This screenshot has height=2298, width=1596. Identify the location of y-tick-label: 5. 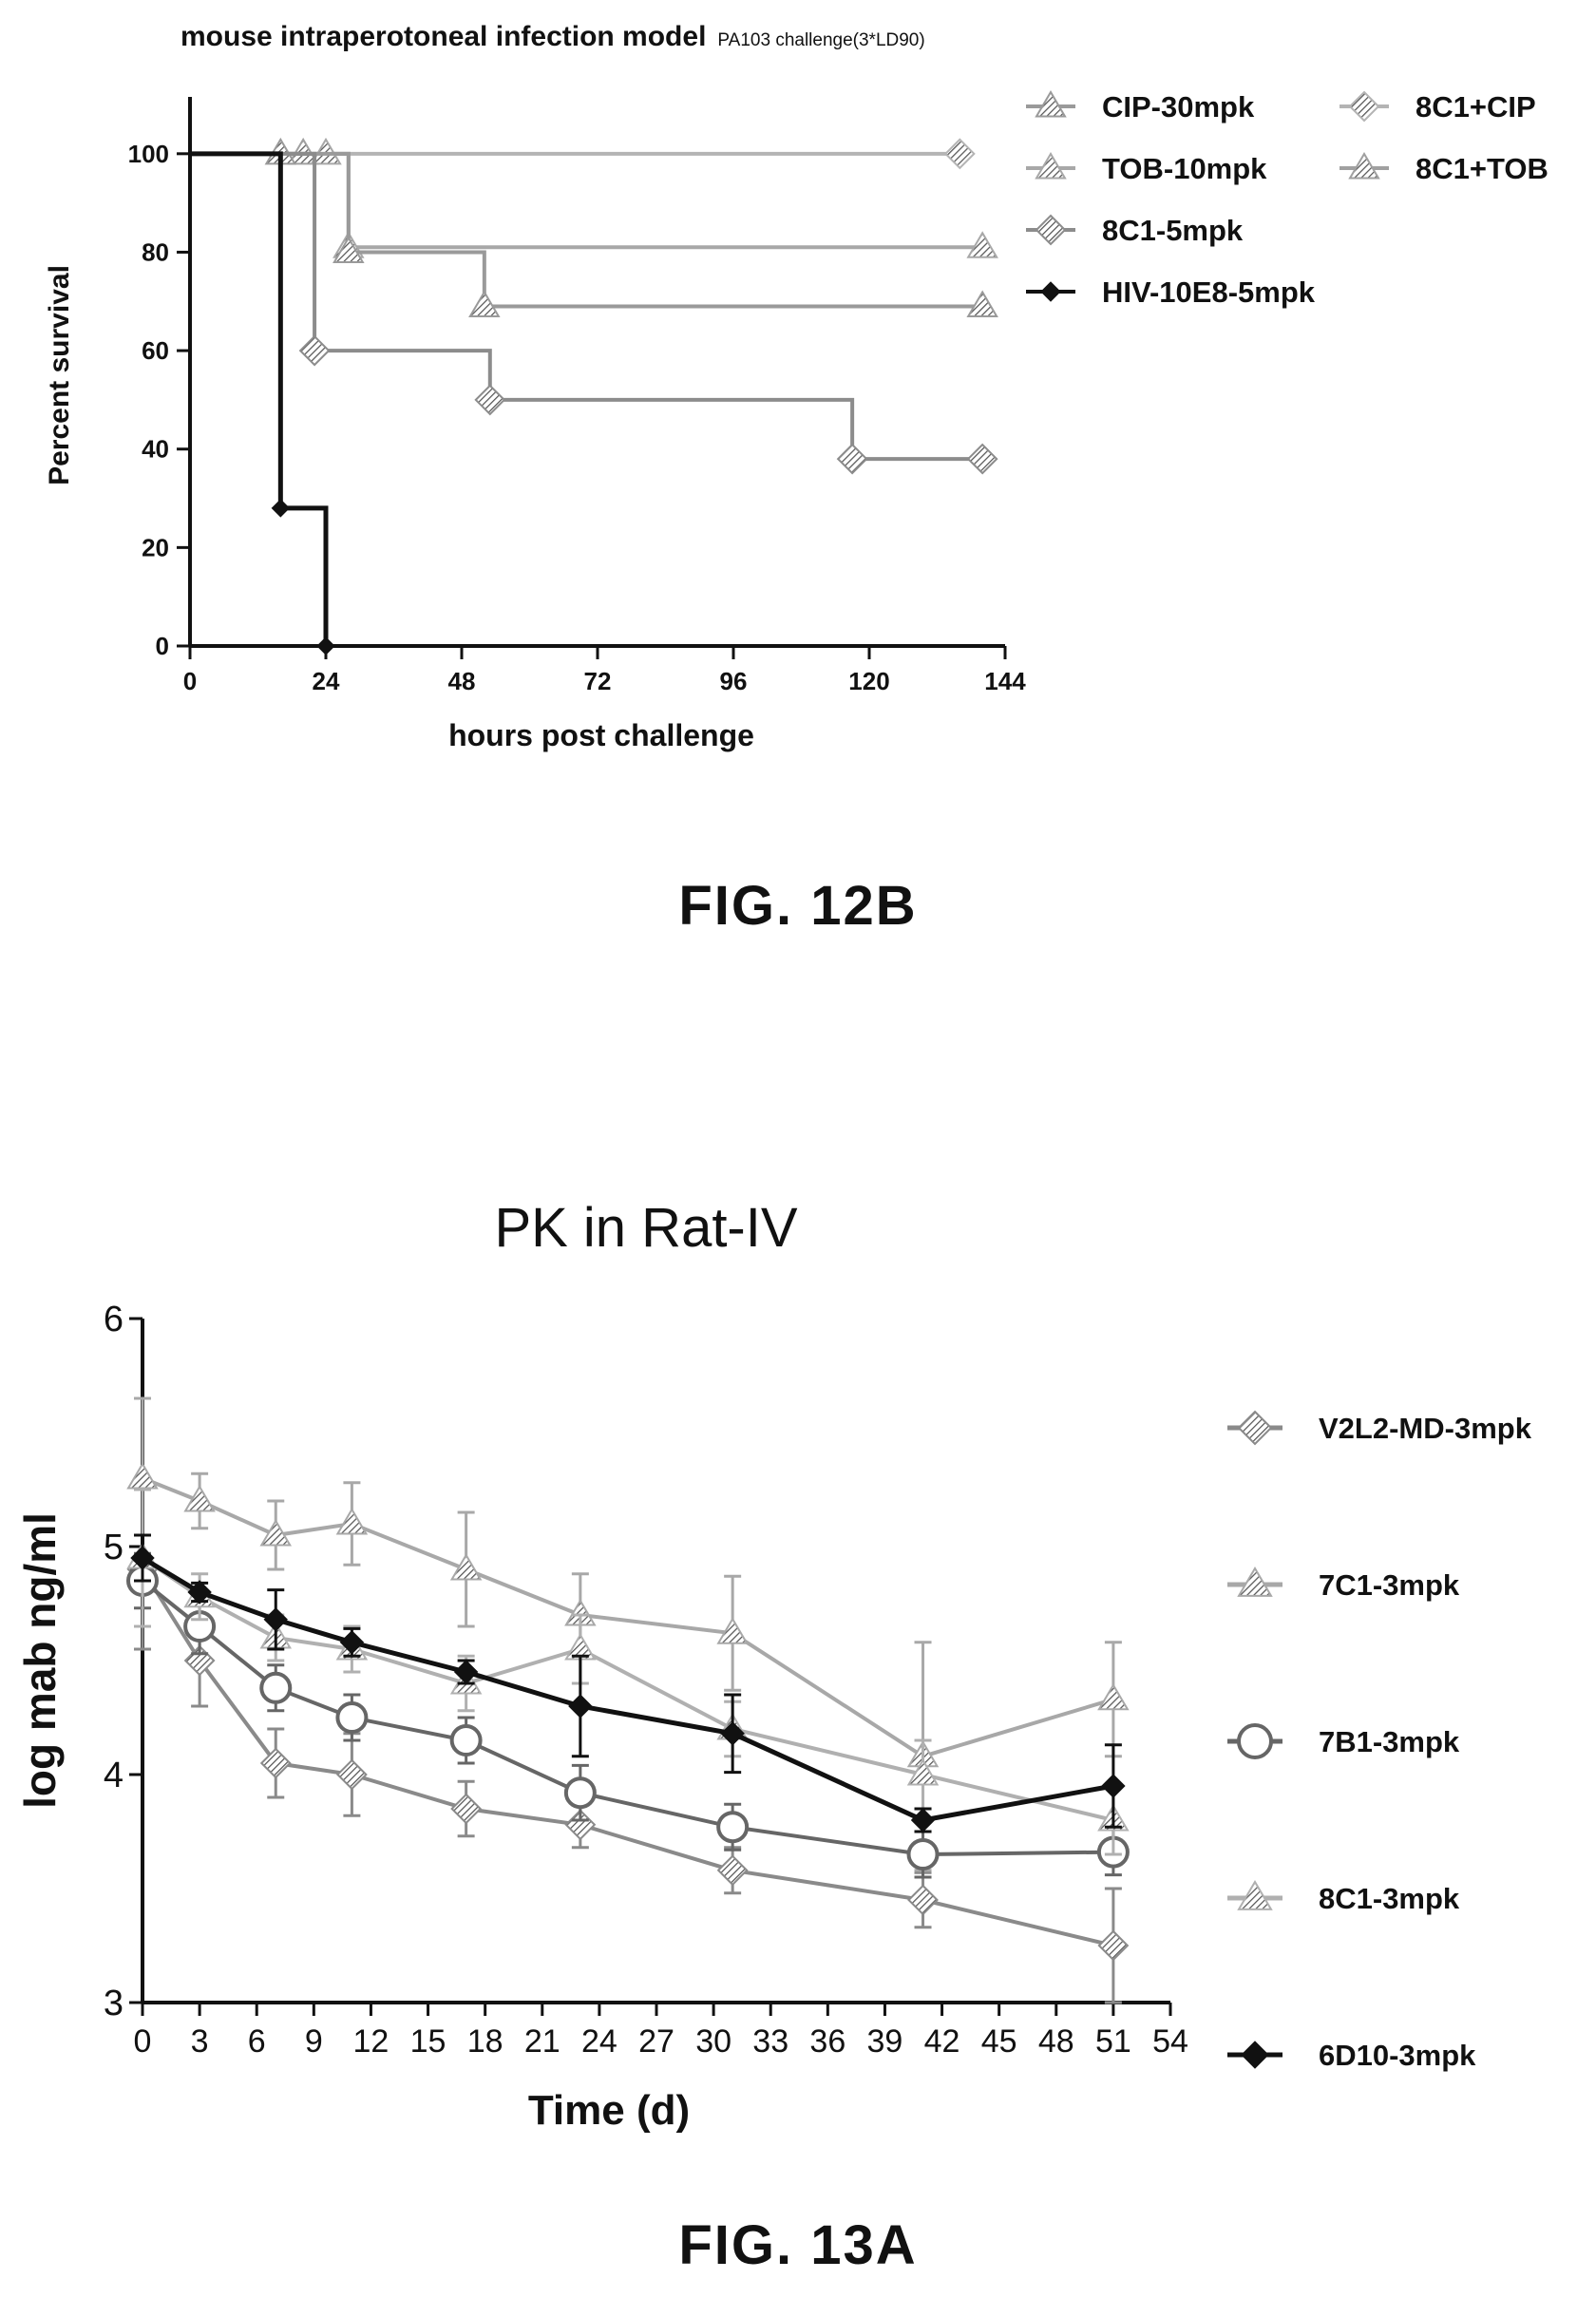
(114, 1547).